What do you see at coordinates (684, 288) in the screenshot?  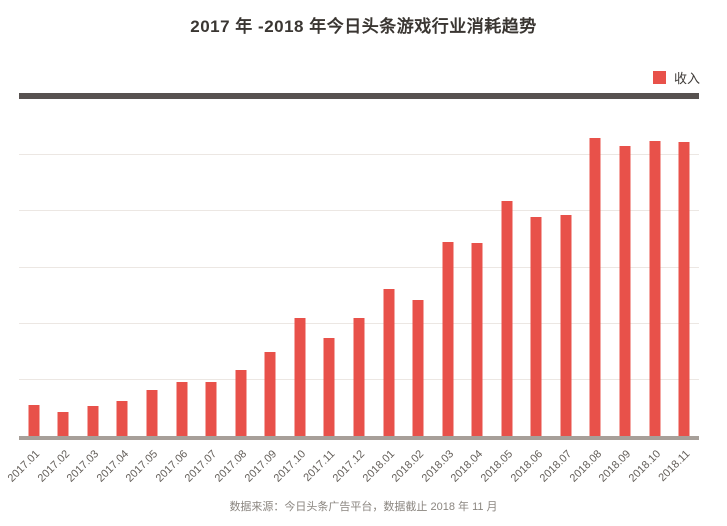 I see `bar-2018.11` at bounding box center [684, 288].